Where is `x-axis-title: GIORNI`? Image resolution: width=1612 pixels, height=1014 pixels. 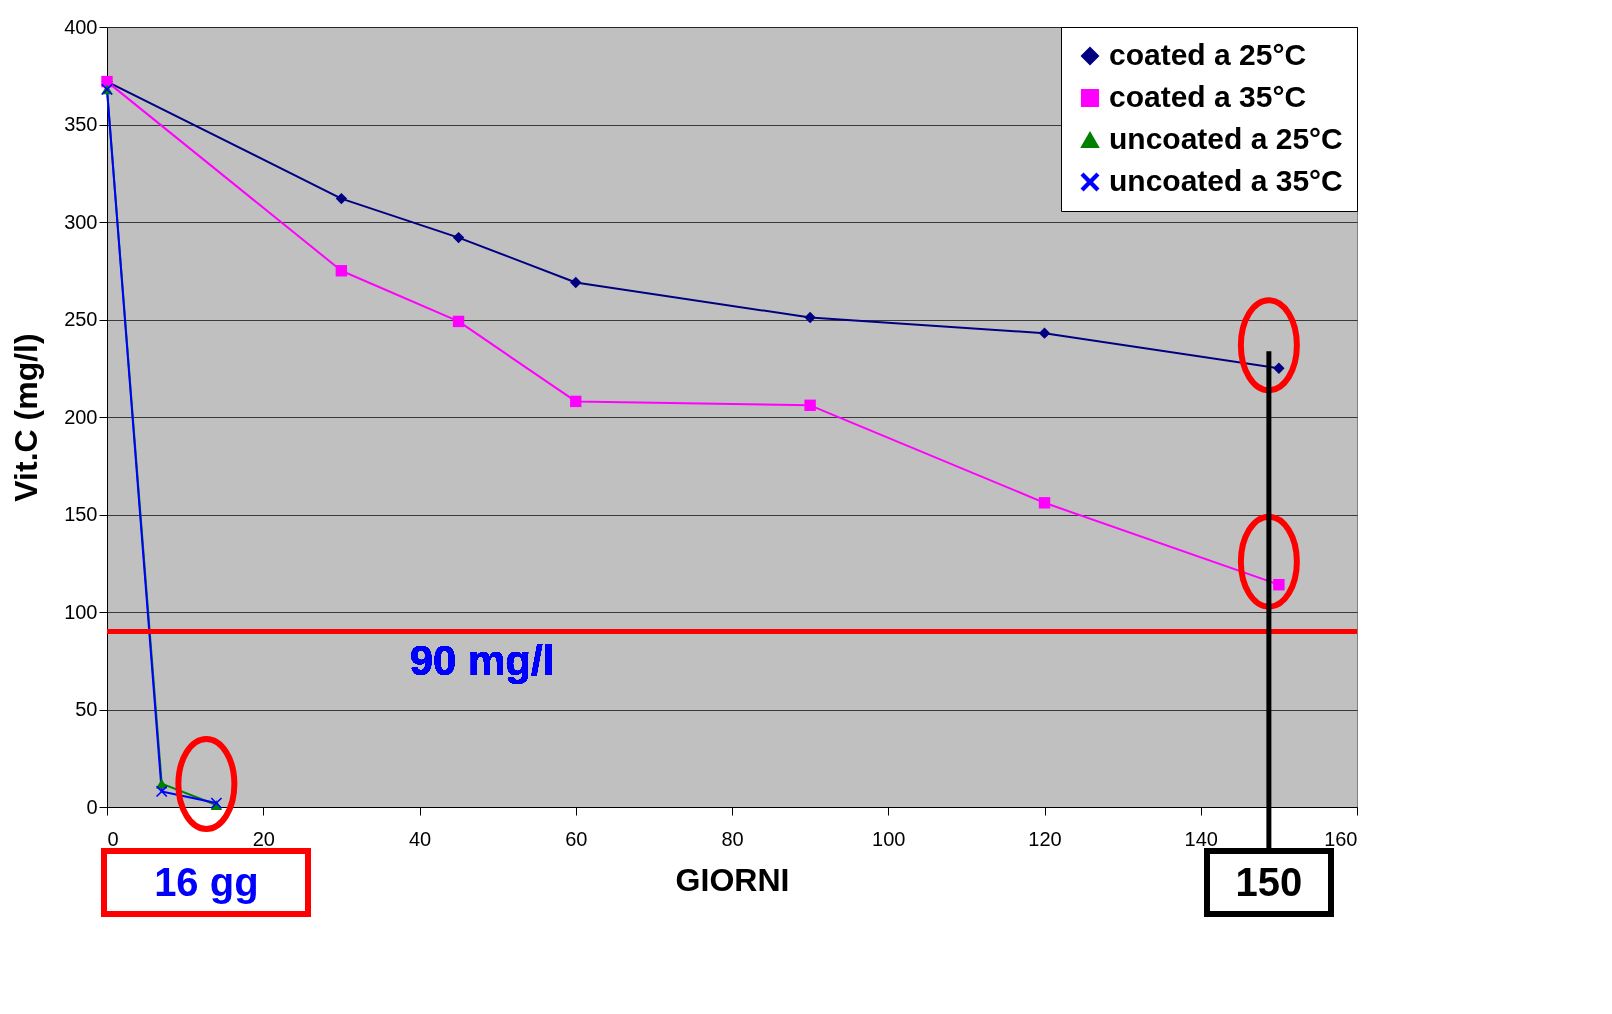
x-axis-title: GIORNI is located at coordinates (732, 879).